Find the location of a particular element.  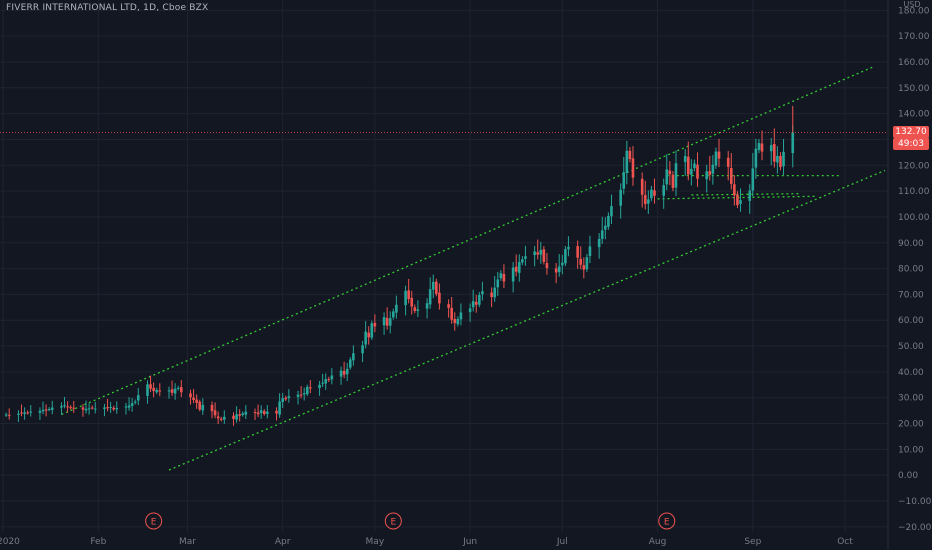

x-tick-label: 2020 is located at coordinates (10, 542).